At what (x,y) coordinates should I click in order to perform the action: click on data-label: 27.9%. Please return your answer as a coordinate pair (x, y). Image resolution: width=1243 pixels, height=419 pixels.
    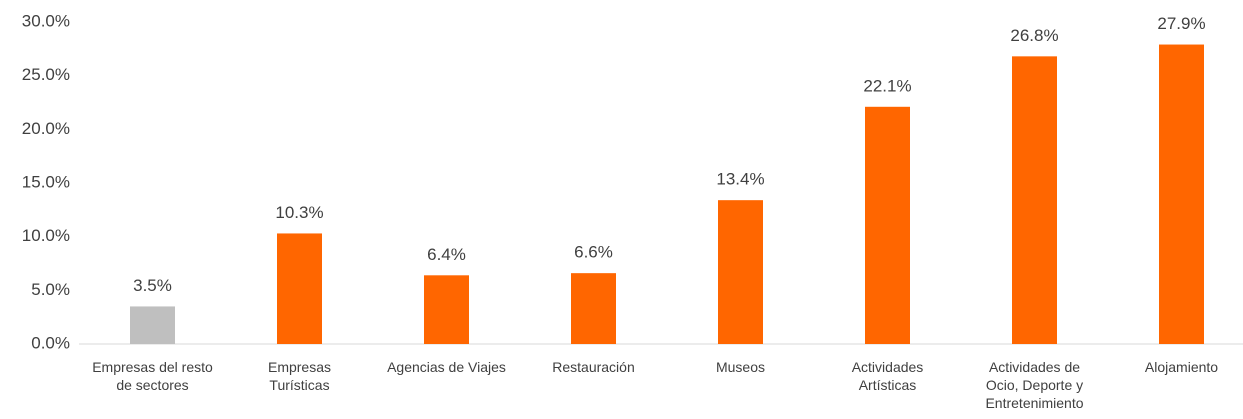
    Looking at the image, I should click on (1181, 23).